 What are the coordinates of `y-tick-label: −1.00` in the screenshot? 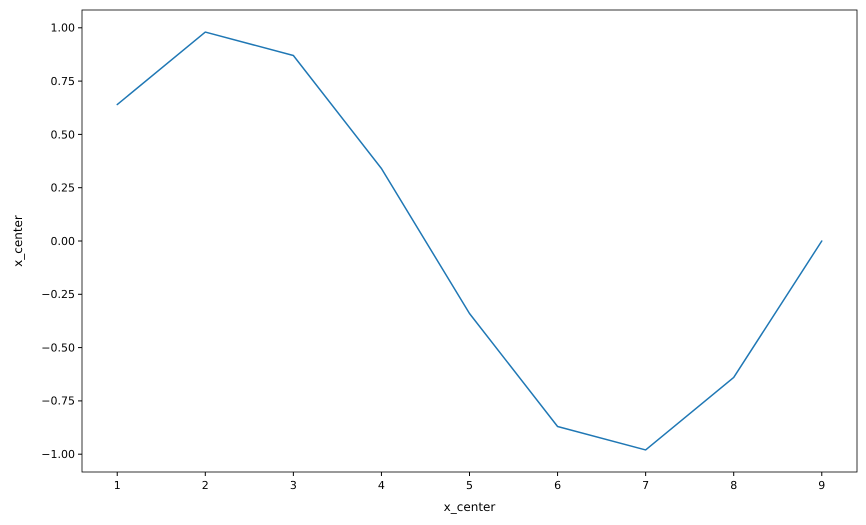 It's located at (58, 455).